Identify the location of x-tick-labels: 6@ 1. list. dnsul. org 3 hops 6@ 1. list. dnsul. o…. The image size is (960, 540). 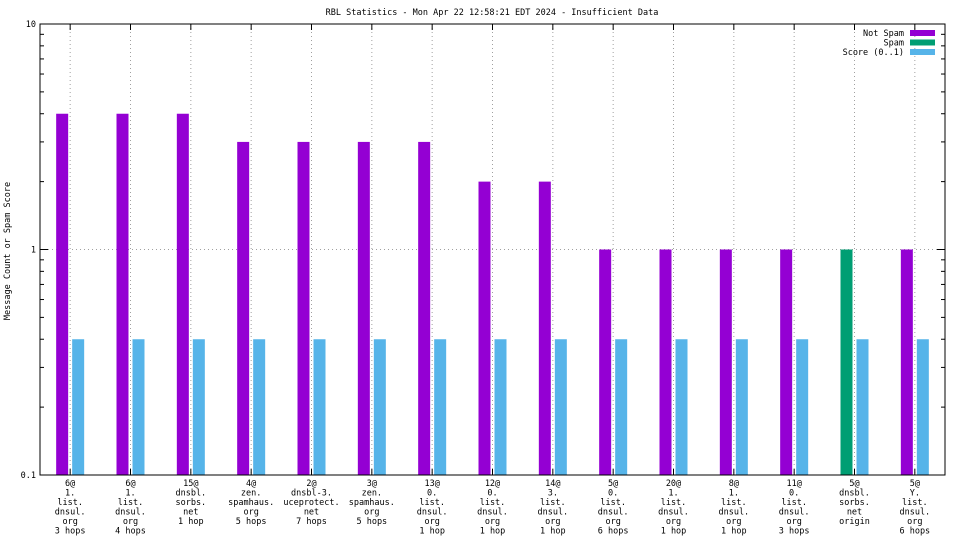
(492, 508).